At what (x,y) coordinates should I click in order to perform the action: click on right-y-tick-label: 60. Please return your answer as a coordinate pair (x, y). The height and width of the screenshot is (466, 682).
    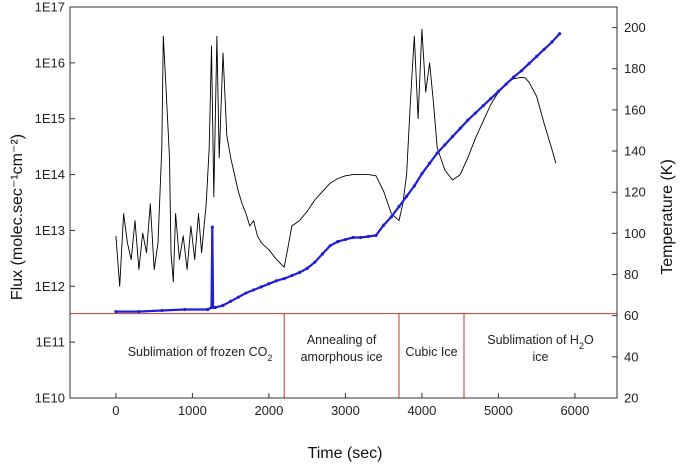
    Looking at the image, I should click on (631, 315).